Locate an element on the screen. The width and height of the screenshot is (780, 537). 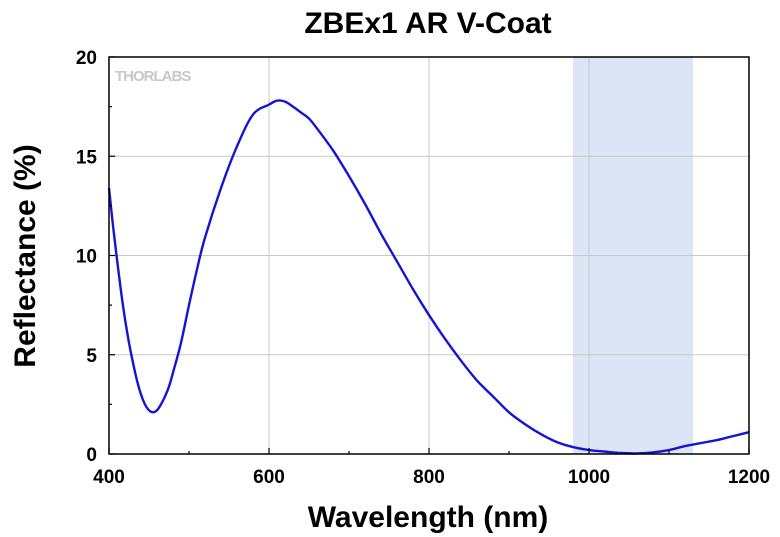
x-tick-label: 600 is located at coordinates (269, 477).